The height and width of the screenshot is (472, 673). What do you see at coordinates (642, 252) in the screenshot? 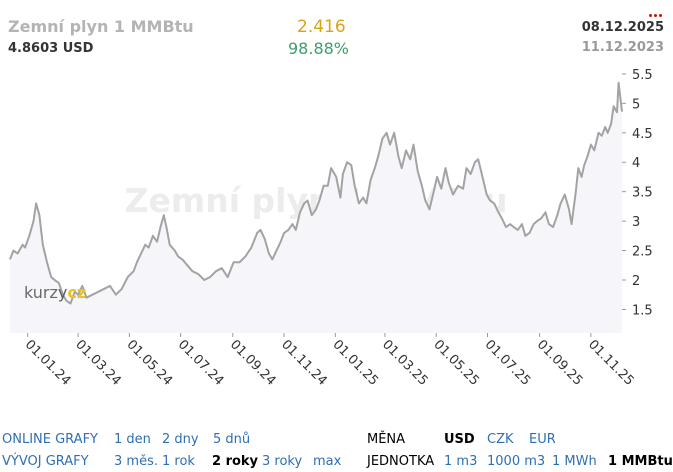
I see `y-tick-label: 2.5` at bounding box center [642, 252].